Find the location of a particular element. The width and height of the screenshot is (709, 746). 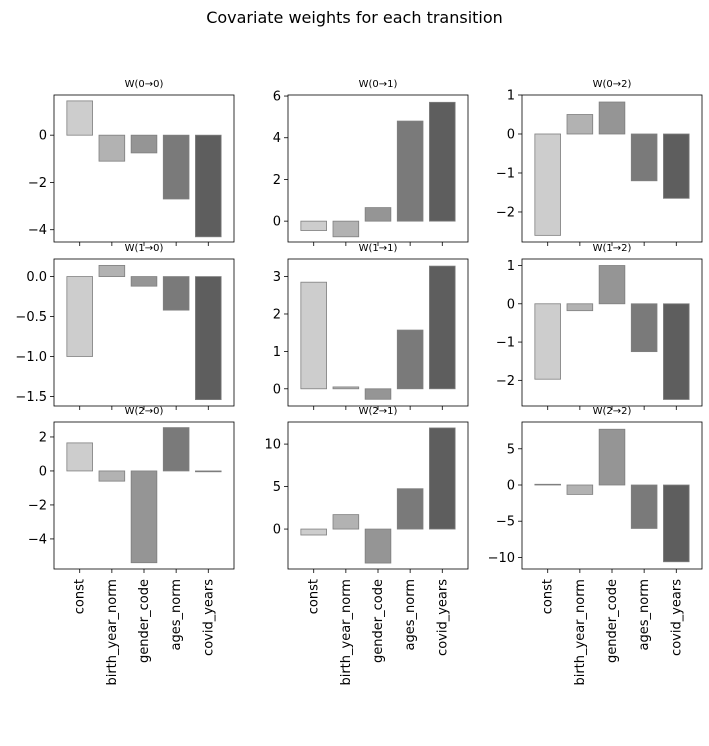

y-tick-label: −10 is located at coordinates (501, 558).